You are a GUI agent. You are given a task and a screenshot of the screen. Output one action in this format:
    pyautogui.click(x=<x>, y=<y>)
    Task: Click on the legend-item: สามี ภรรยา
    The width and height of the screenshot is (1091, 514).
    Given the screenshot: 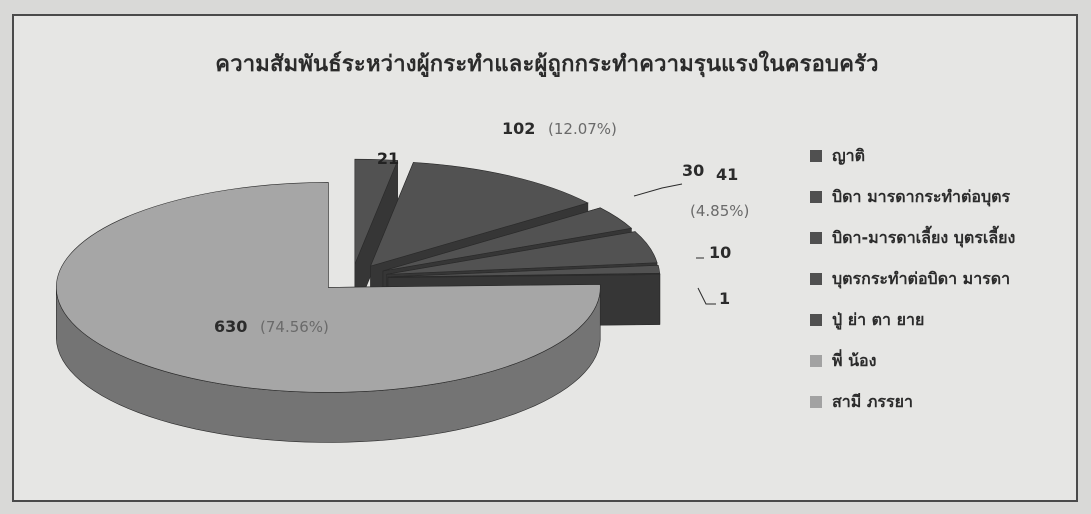 What is the action you would take?
    pyautogui.click(x=861, y=402)
    